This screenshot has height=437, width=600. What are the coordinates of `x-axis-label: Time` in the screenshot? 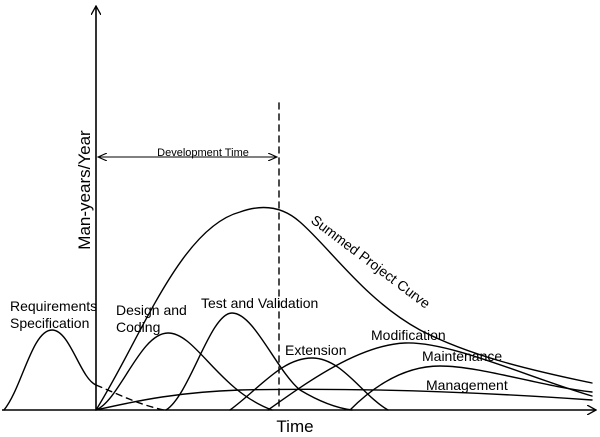 It's located at (294, 426).